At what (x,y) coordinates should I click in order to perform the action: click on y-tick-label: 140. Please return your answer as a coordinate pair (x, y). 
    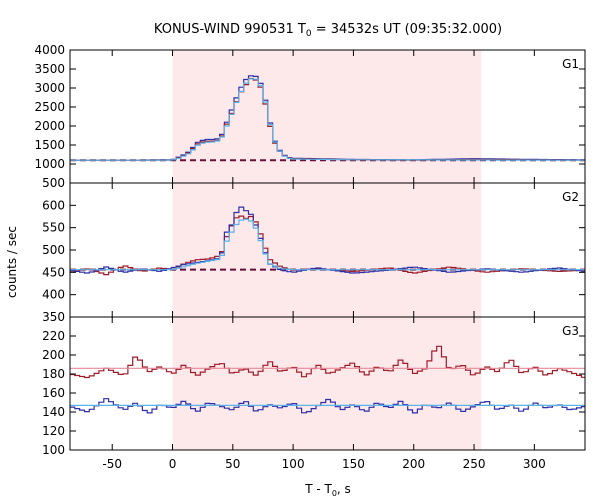
    Looking at the image, I should click on (53, 412).